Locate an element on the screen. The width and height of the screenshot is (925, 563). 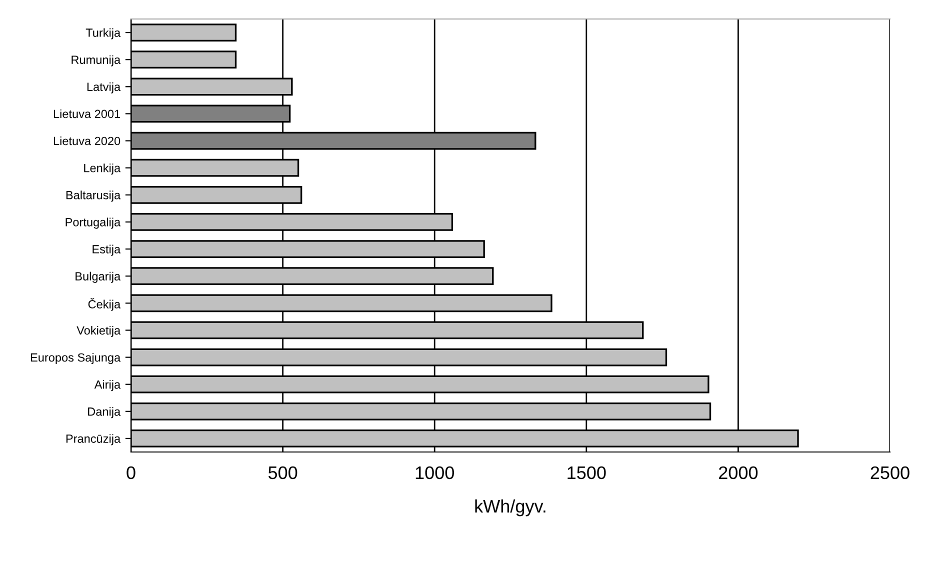
x-tick-label: 1500 is located at coordinates (587, 473).